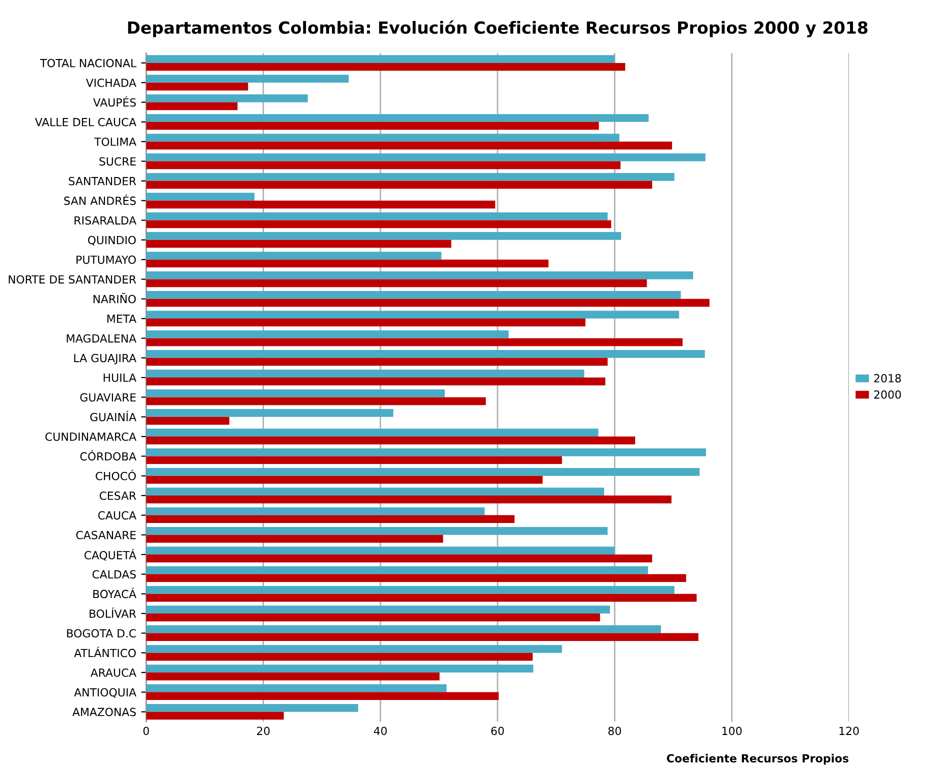  I want to click on legend-label: 2018, so click(887, 378).